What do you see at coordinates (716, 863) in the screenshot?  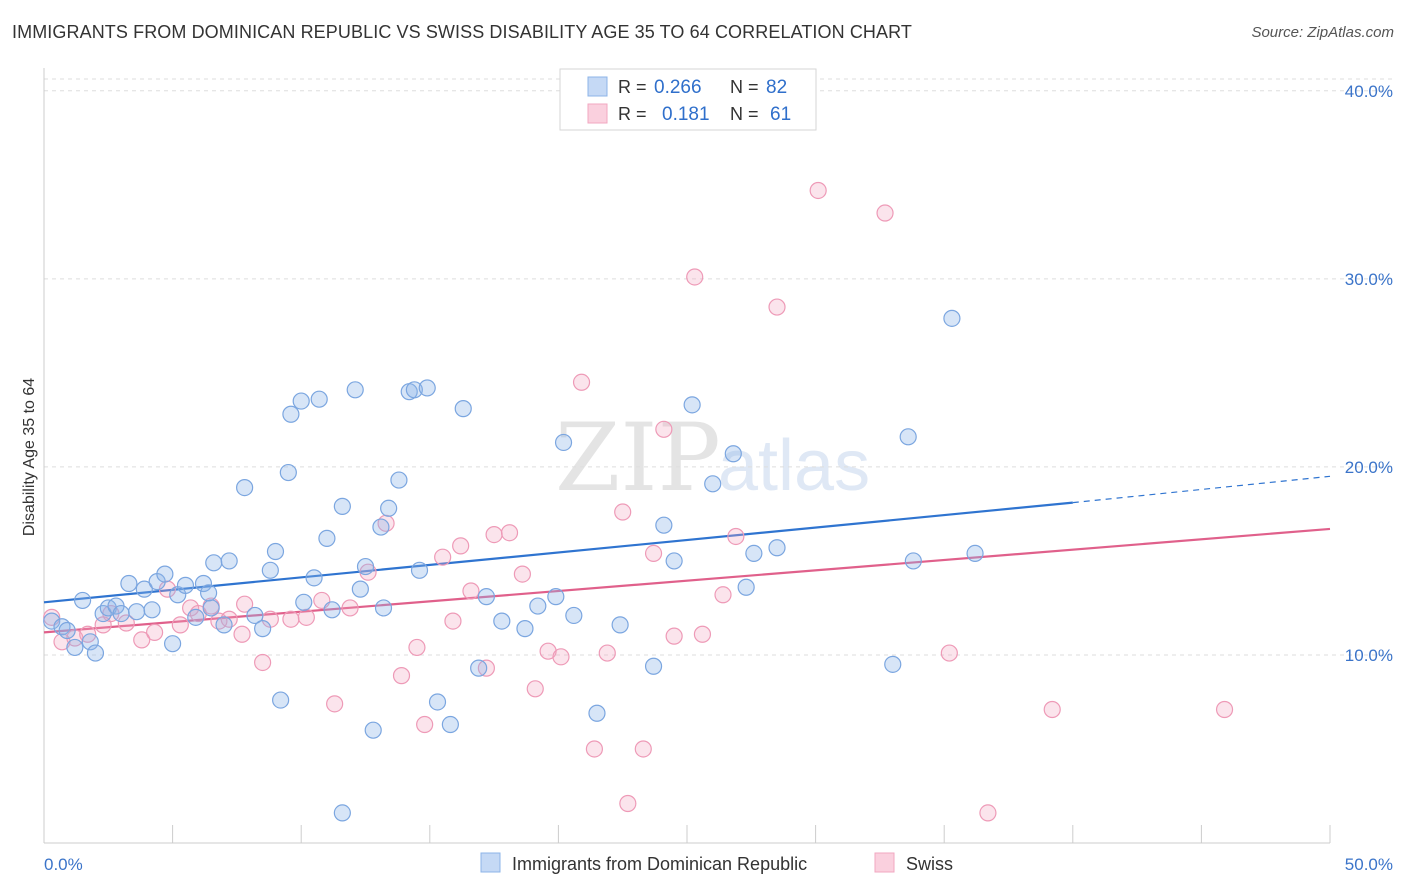 I see `series-legend: Immigrants from Dominican Republic Swiss` at bounding box center [716, 863].